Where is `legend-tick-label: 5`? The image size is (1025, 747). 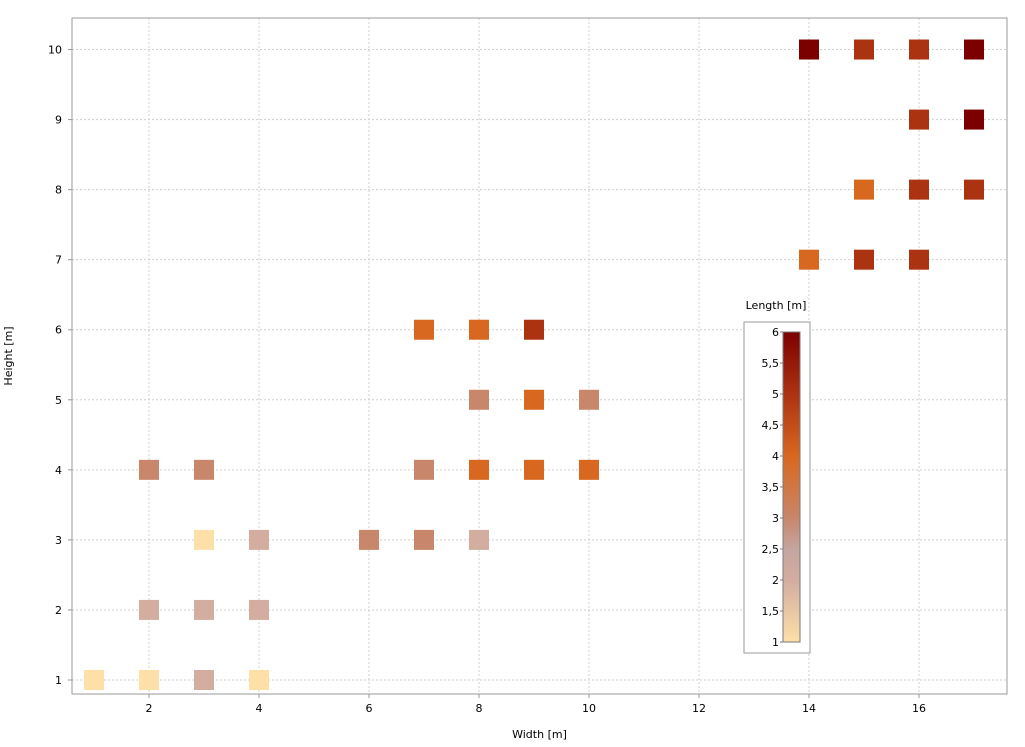 legend-tick-label: 5 is located at coordinates (775, 394).